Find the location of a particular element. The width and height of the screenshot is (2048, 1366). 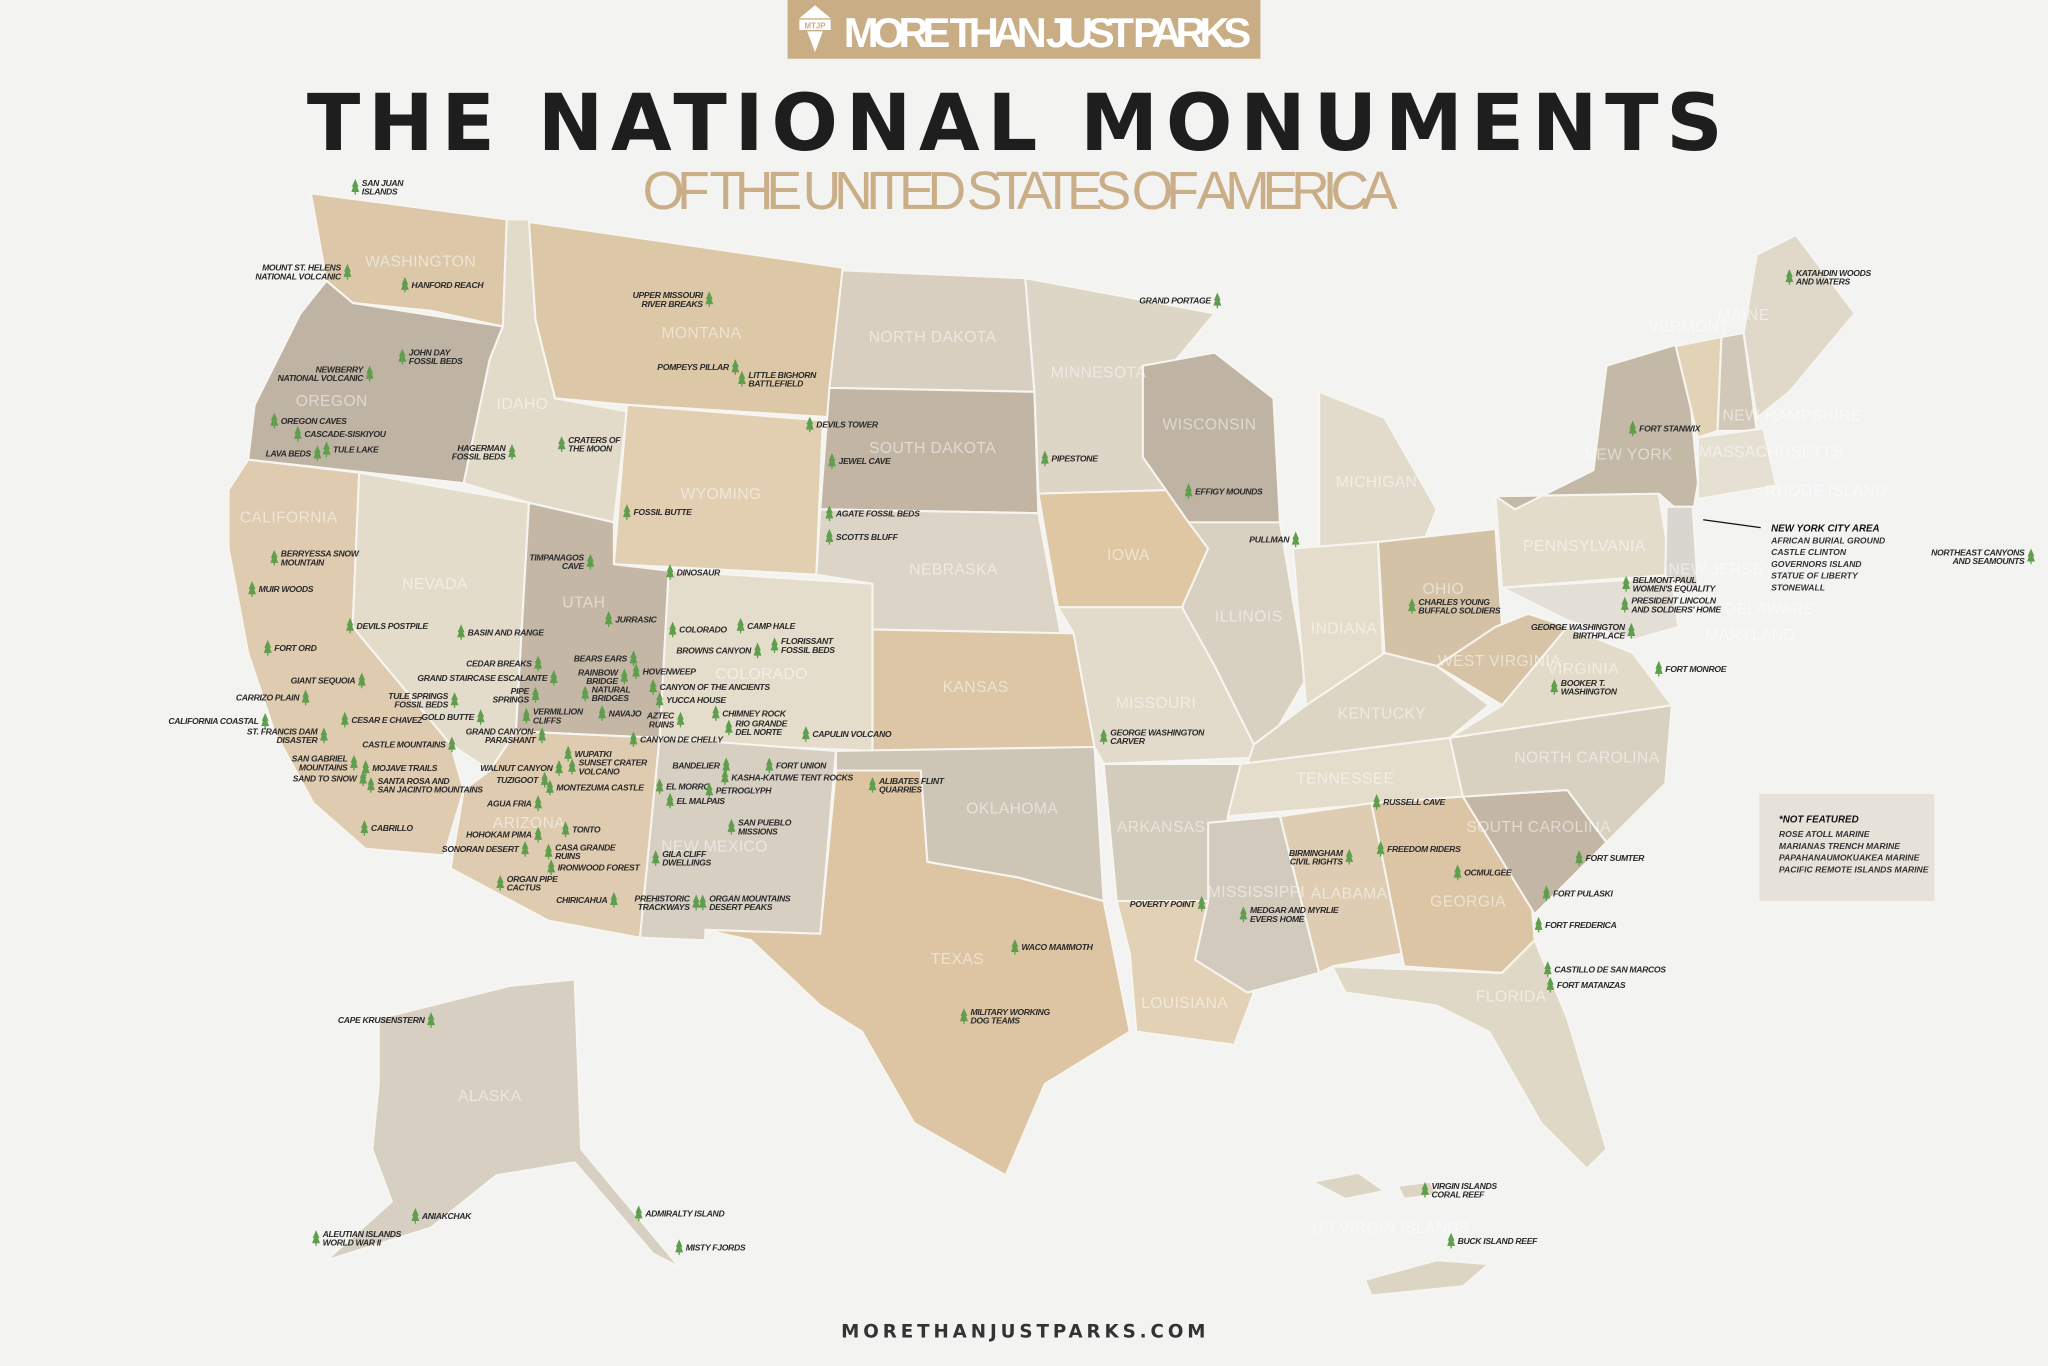

monument-marker: PRESIDENT LINCOLN AND SOLDIERS' HOME is located at coordinates (1671, 605).